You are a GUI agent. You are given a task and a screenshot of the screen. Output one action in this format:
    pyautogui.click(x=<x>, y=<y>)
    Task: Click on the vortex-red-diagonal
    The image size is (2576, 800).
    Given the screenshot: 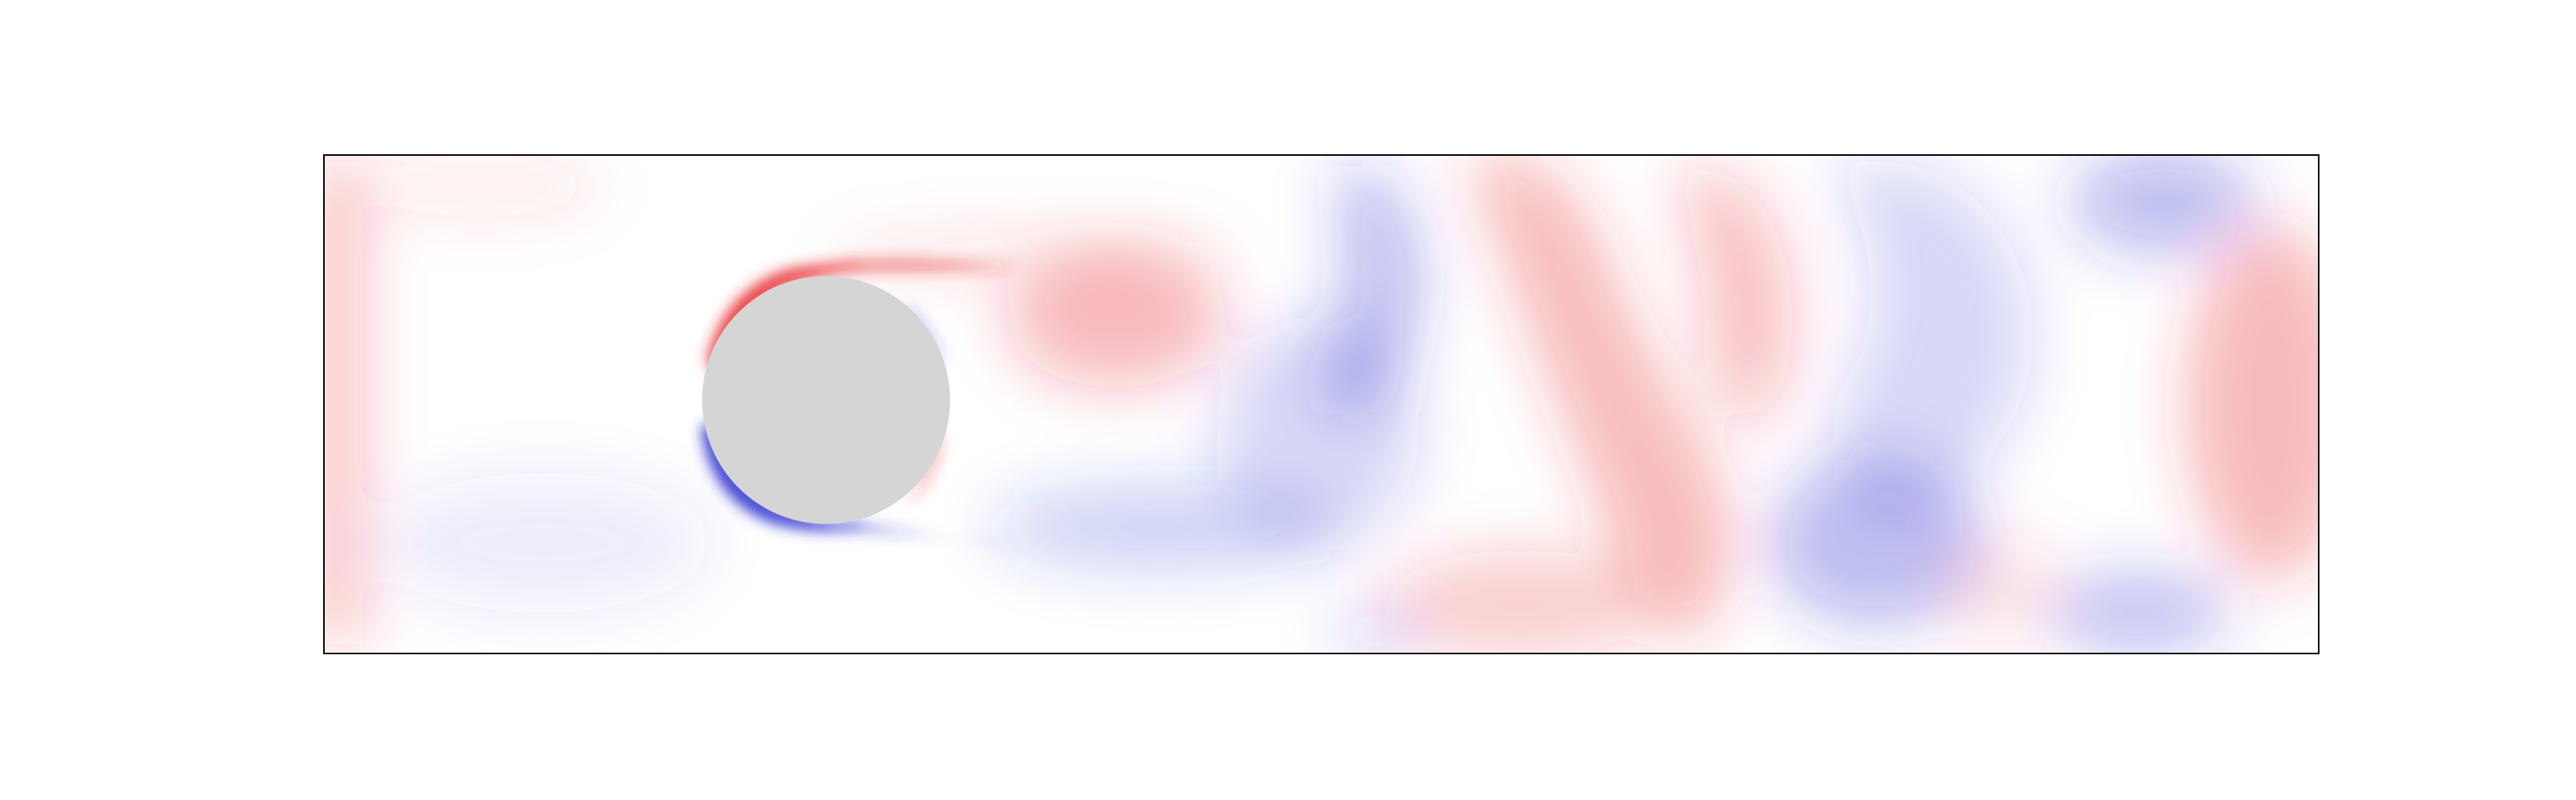 What is the action you would take?
    pyautogui.click(x=1598, y=399)
    